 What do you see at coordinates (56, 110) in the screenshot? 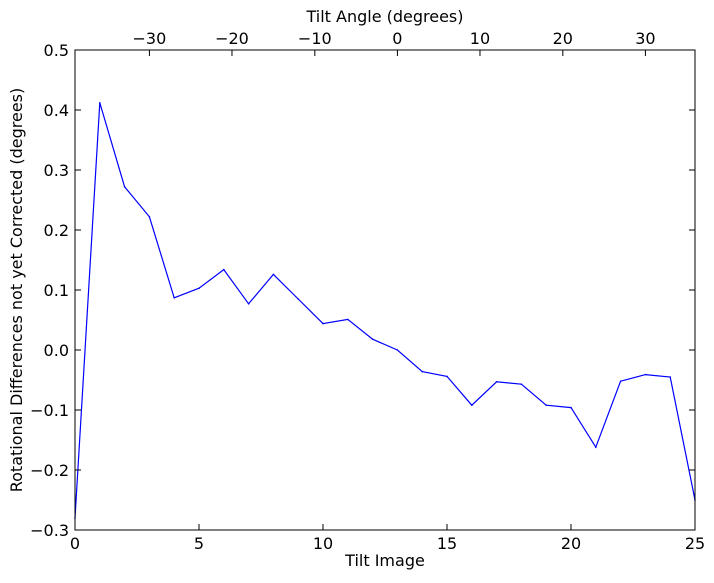
I see `y-tick-label: 0.4` at bounding box center [56, 110].